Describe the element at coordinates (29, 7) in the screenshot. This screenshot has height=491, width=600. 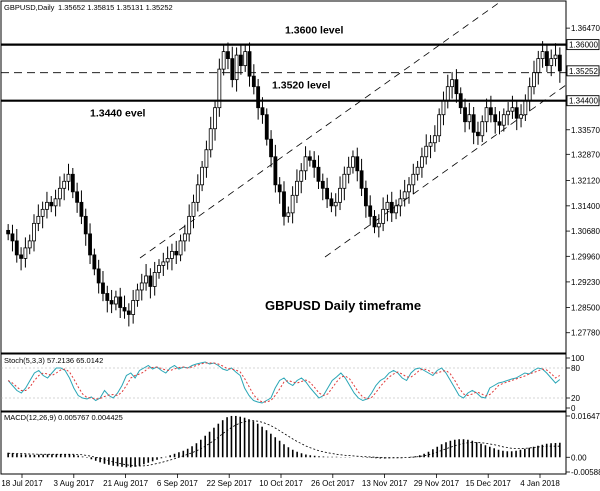
I see `symbol-label: GBPUSD,Daily` at that location.